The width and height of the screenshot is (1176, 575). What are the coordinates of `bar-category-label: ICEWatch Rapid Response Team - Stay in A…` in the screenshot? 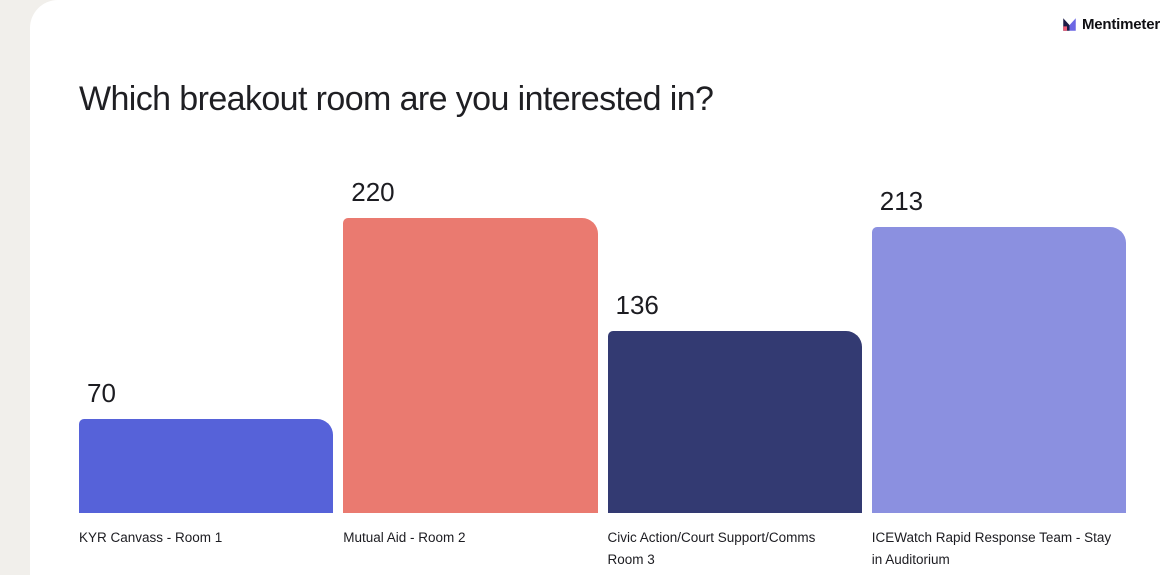 It's located at (991, 548).